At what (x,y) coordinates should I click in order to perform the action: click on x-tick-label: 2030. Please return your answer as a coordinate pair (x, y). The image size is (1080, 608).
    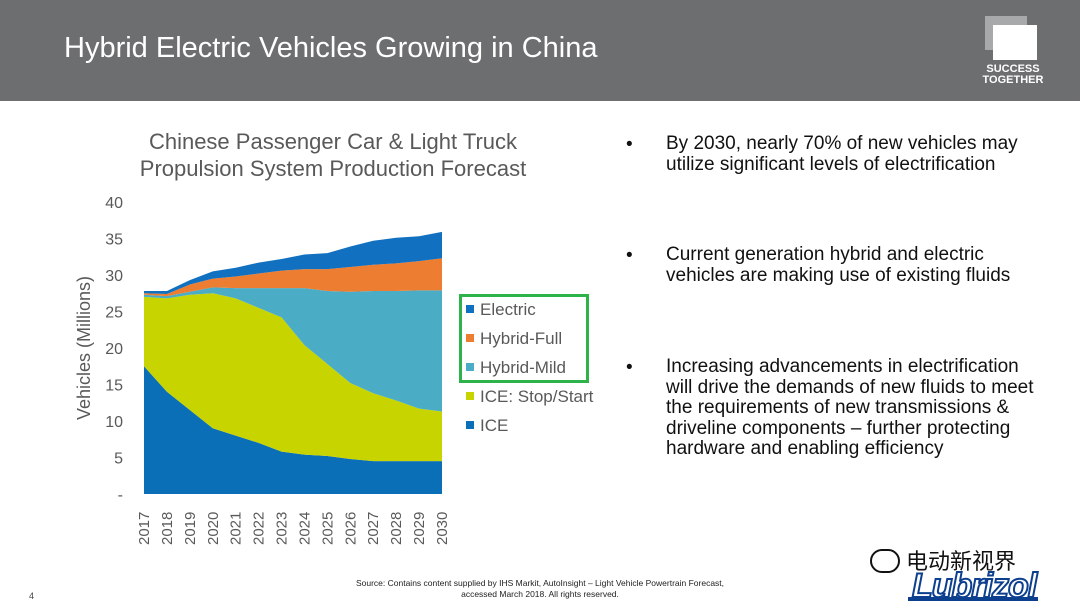
    Looking at the image, I should click on (442, 528).